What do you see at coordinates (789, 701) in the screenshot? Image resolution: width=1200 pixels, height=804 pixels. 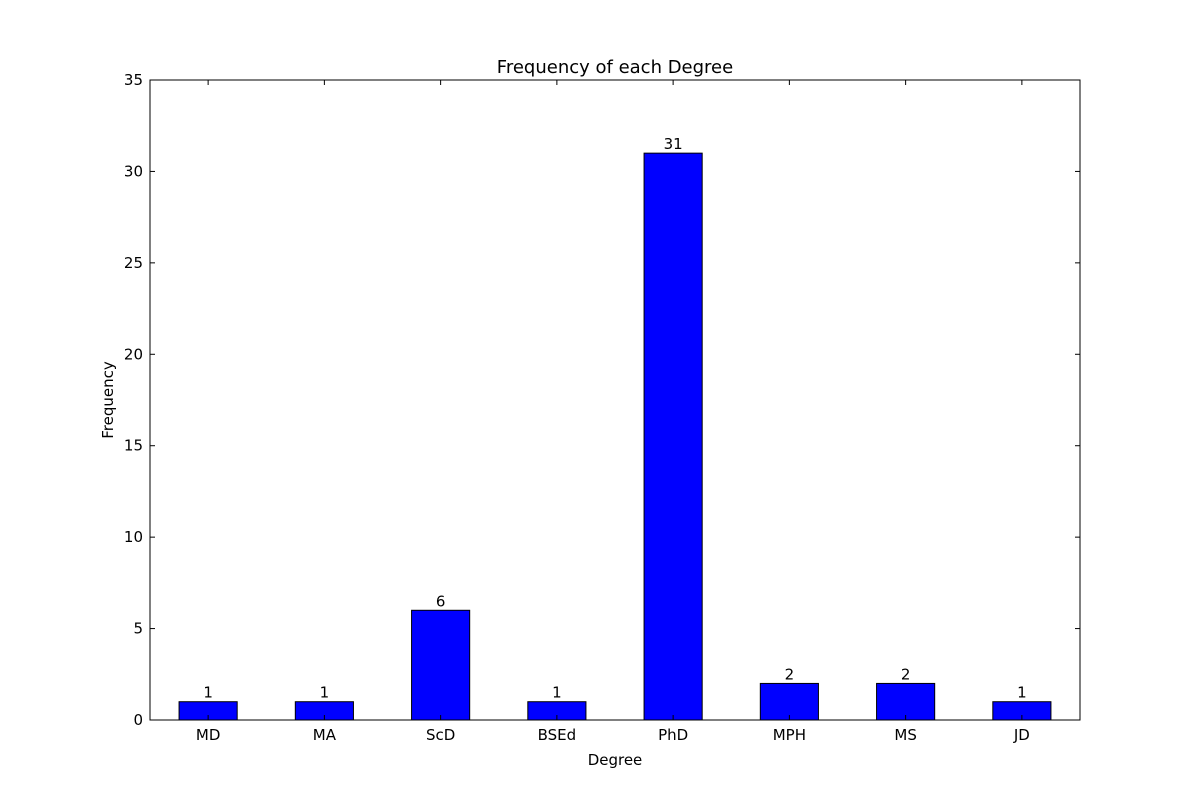 I see `bar-mph` at bounding box center [789, 701].